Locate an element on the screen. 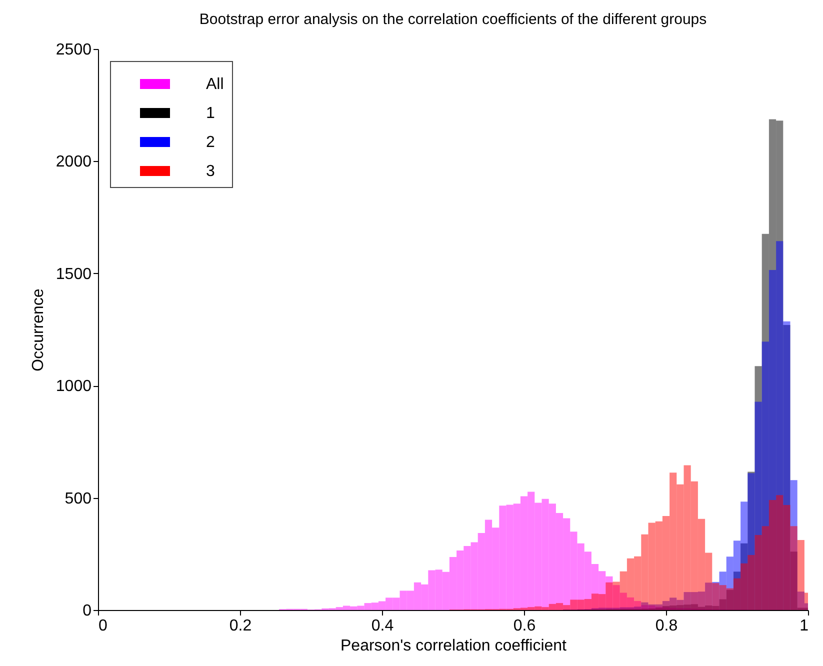 This screenshot has width=823, height=666. legend-label: 3 is located at coordinates (210, 171).